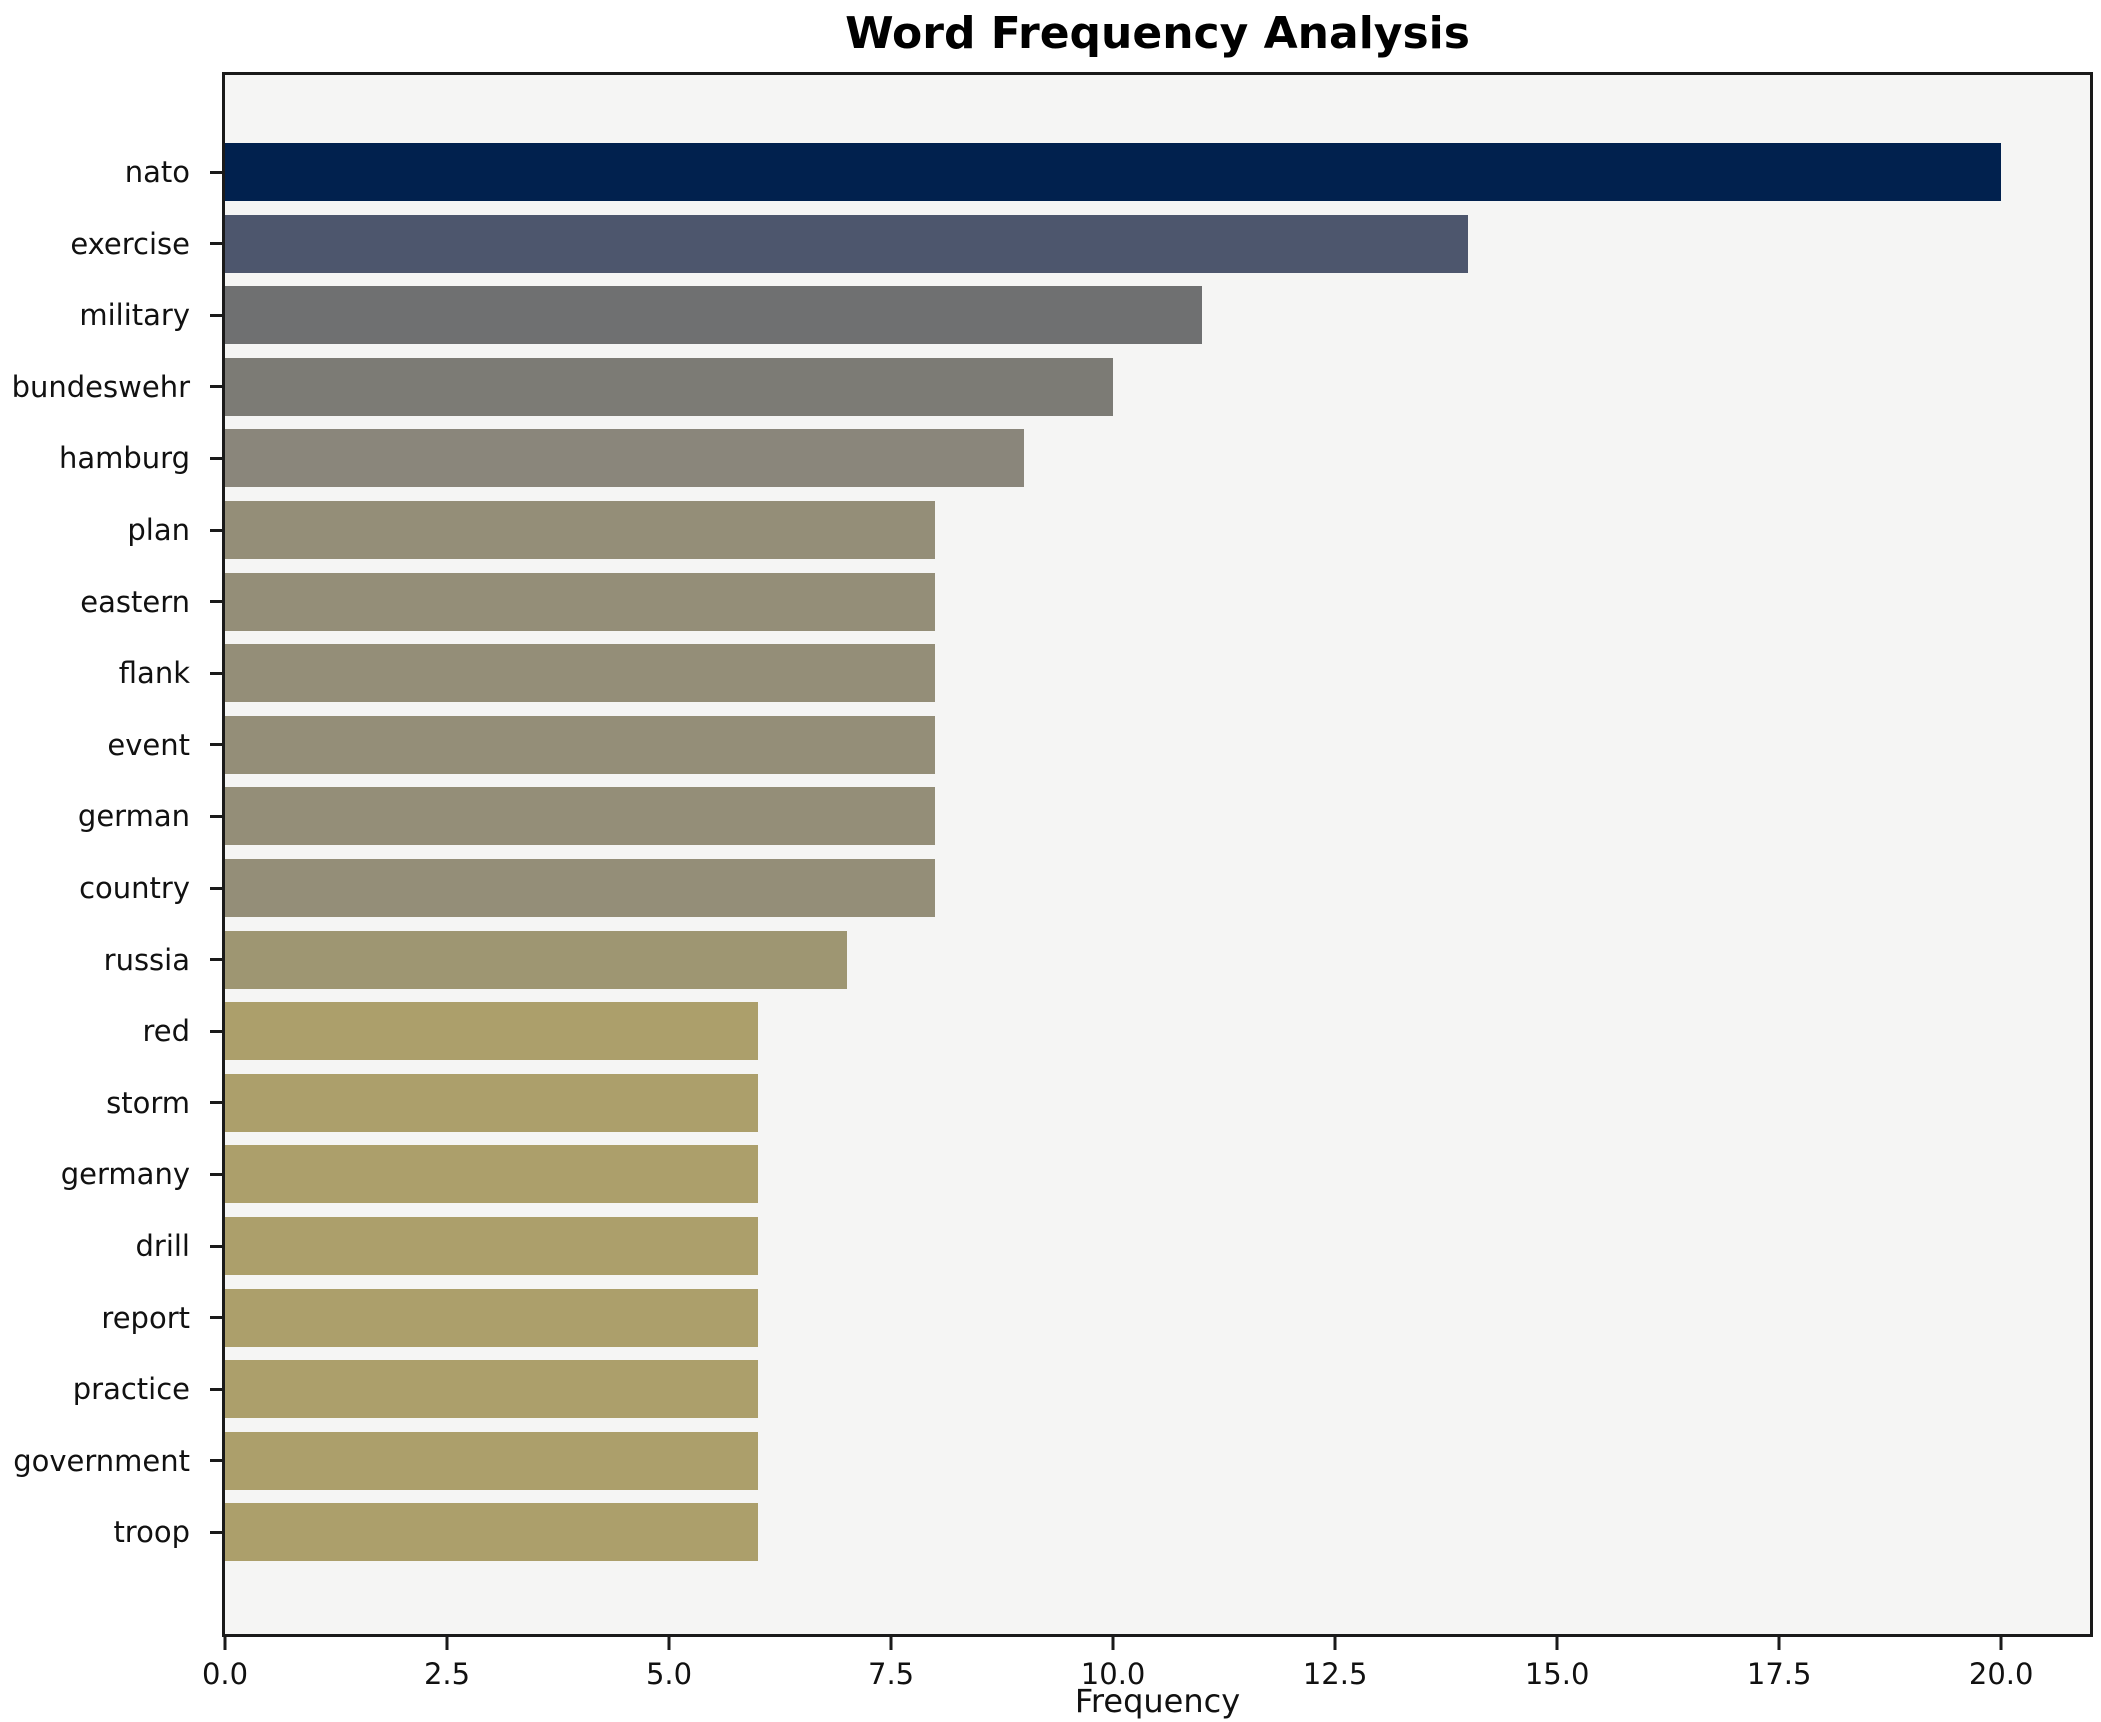  What do you see at coordinates (625, 458) in the screenshot?
I see `bar-hamburg` at bounding box center [625, 458].